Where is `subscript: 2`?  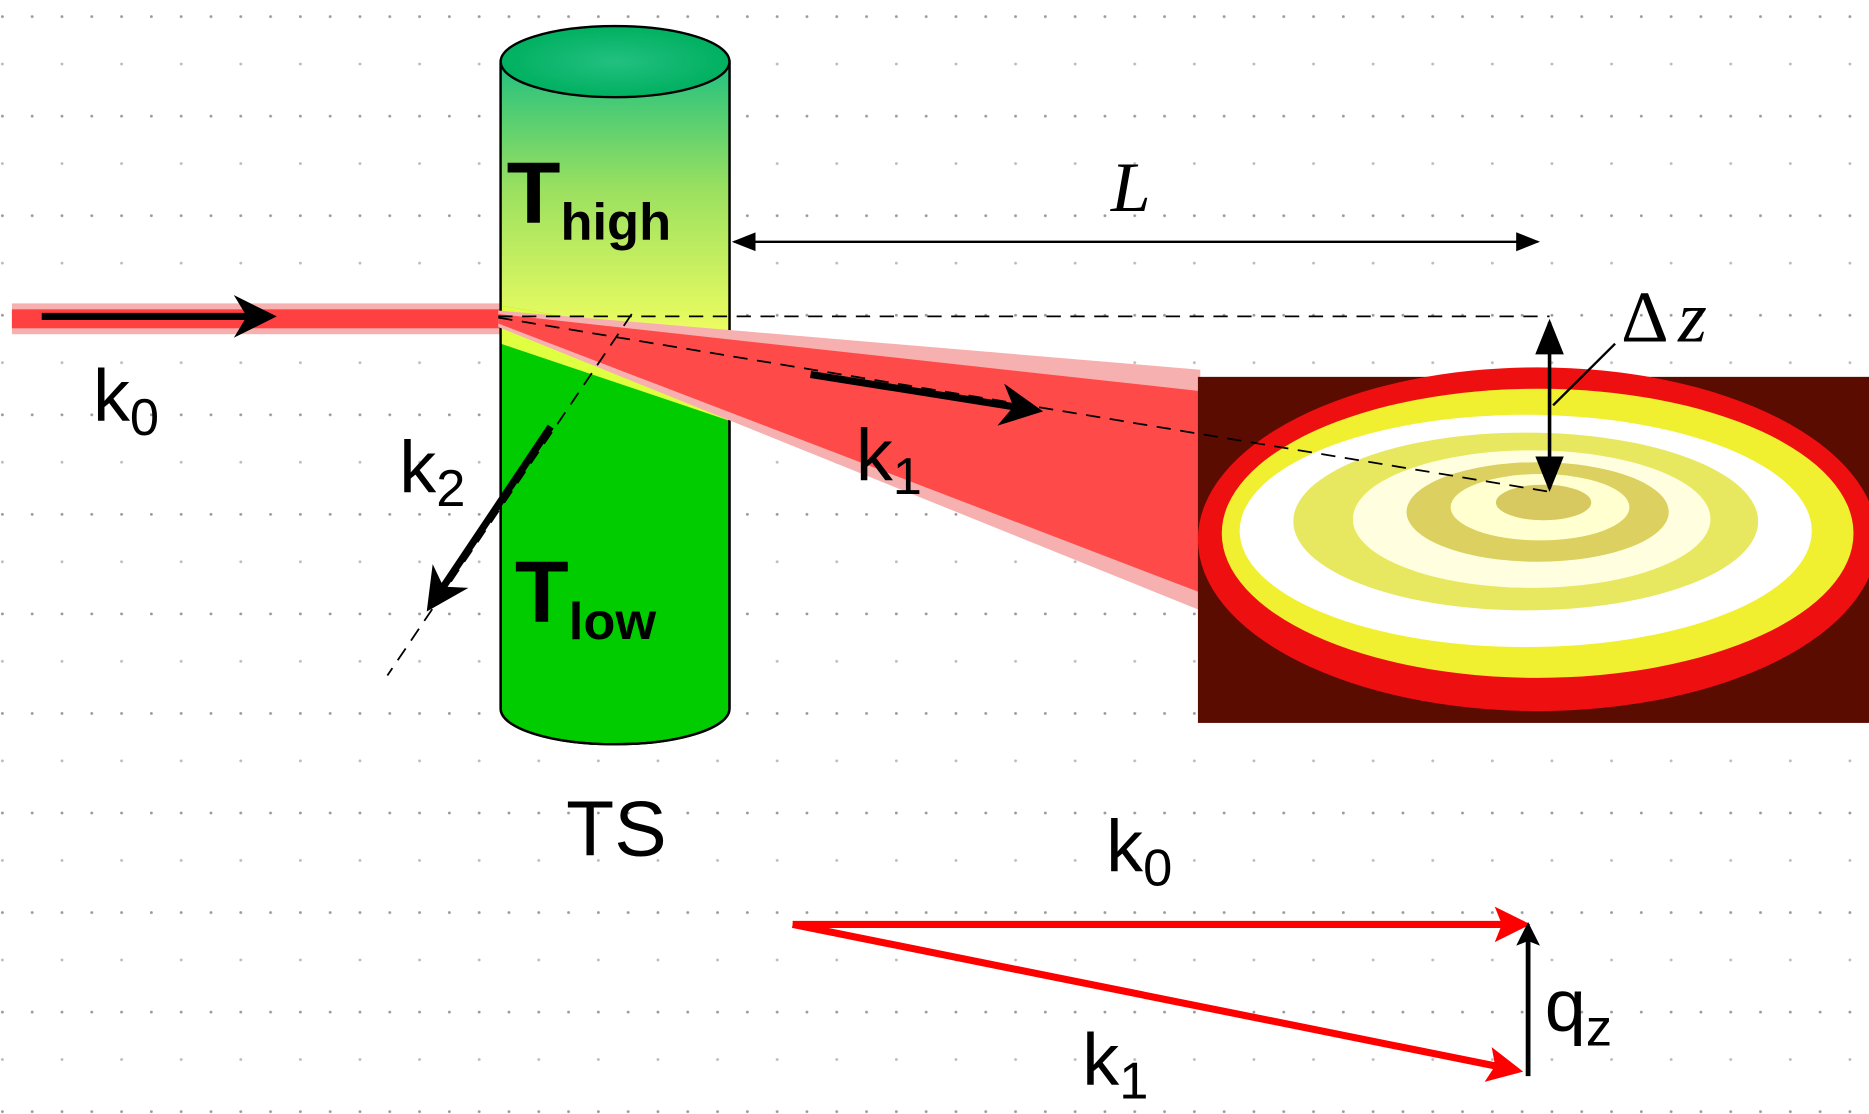 subscript: 2 is located at coordinates (450, 489).